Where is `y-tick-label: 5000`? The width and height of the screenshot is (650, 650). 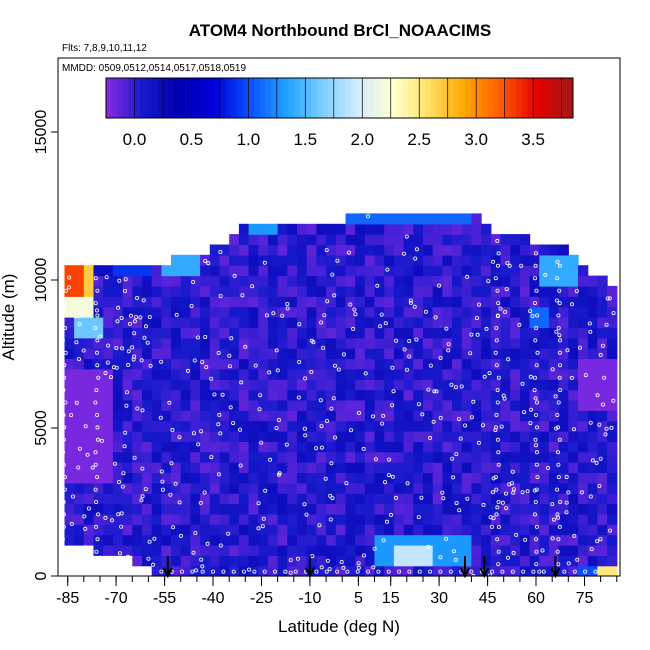
y-tick-label: 5000 is located at coordinates (41, 428).